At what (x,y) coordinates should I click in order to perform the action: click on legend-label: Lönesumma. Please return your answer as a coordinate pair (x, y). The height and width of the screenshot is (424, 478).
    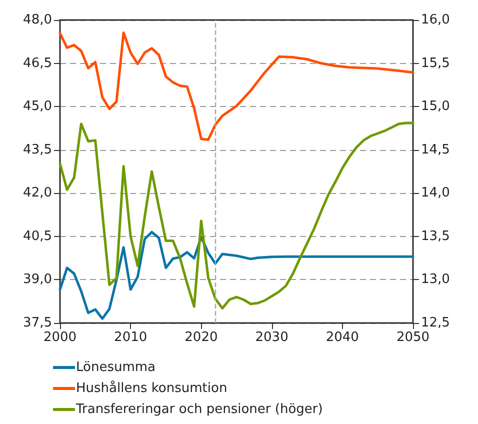
    Looking at the image, I should click on (116, 367).